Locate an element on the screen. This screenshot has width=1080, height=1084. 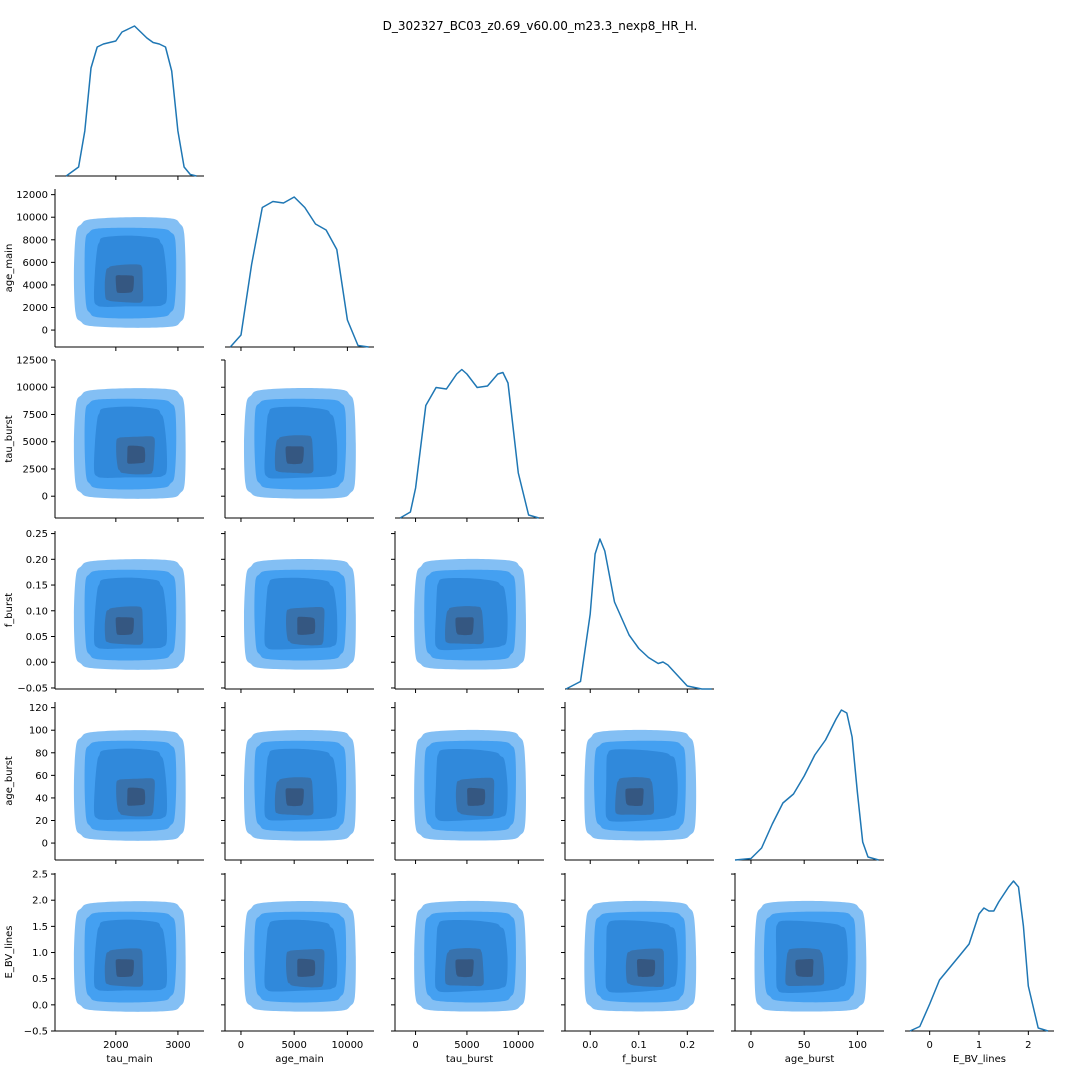
y-tick-label: 100 is located at coordinates (38, 731).